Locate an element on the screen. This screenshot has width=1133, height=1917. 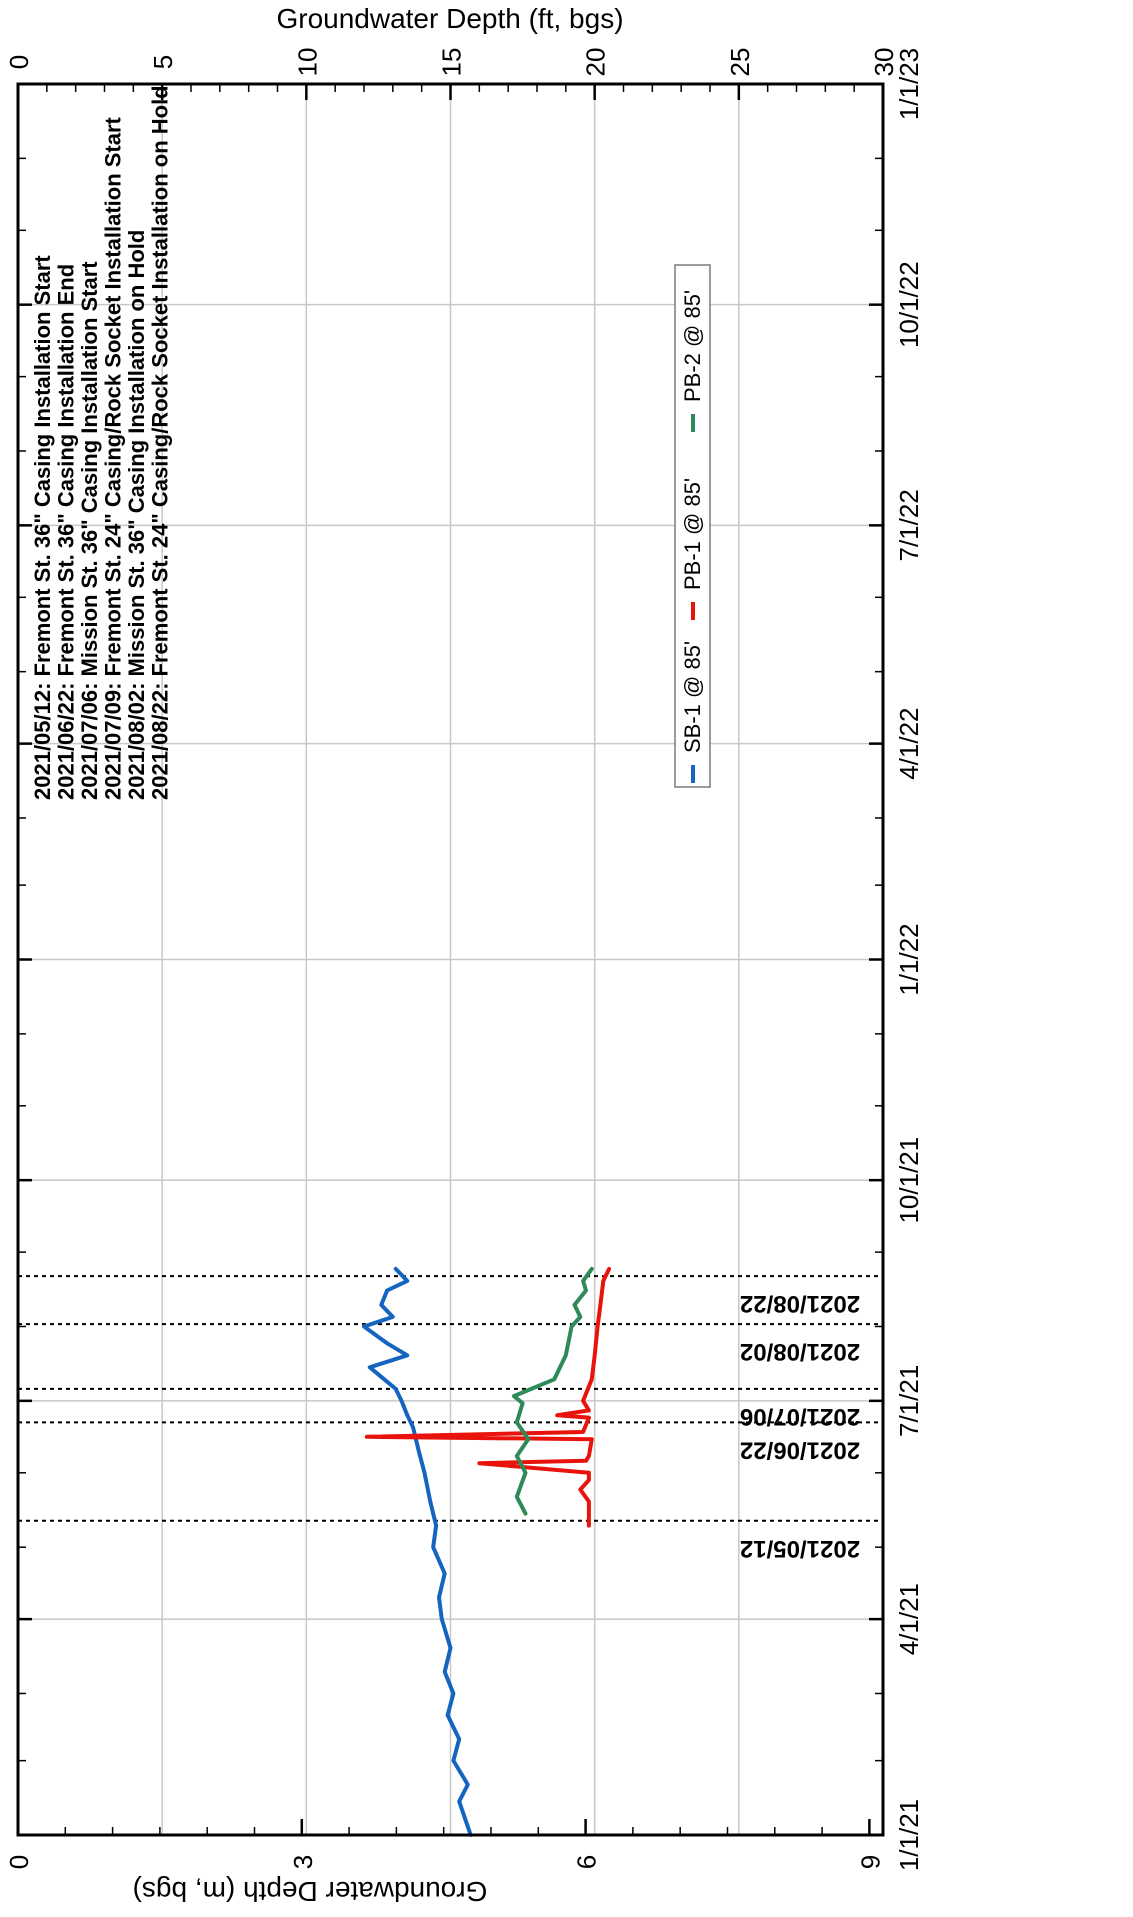
tick-label-date-8: 1/1/23 is located at coordinates (909, 84).